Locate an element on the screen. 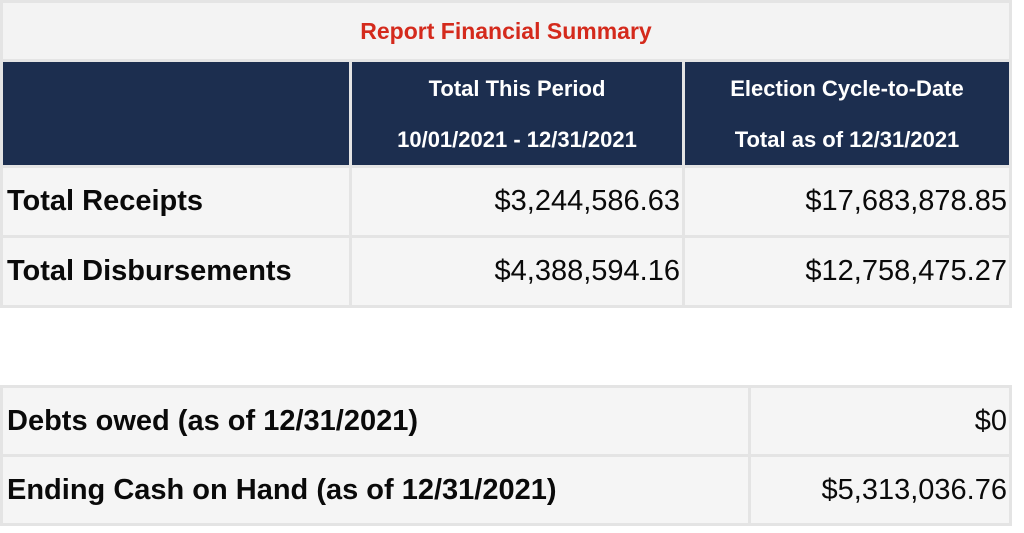  total-disbursements-this-period: $4,388,594.16 is located at coordinates (517, 271).